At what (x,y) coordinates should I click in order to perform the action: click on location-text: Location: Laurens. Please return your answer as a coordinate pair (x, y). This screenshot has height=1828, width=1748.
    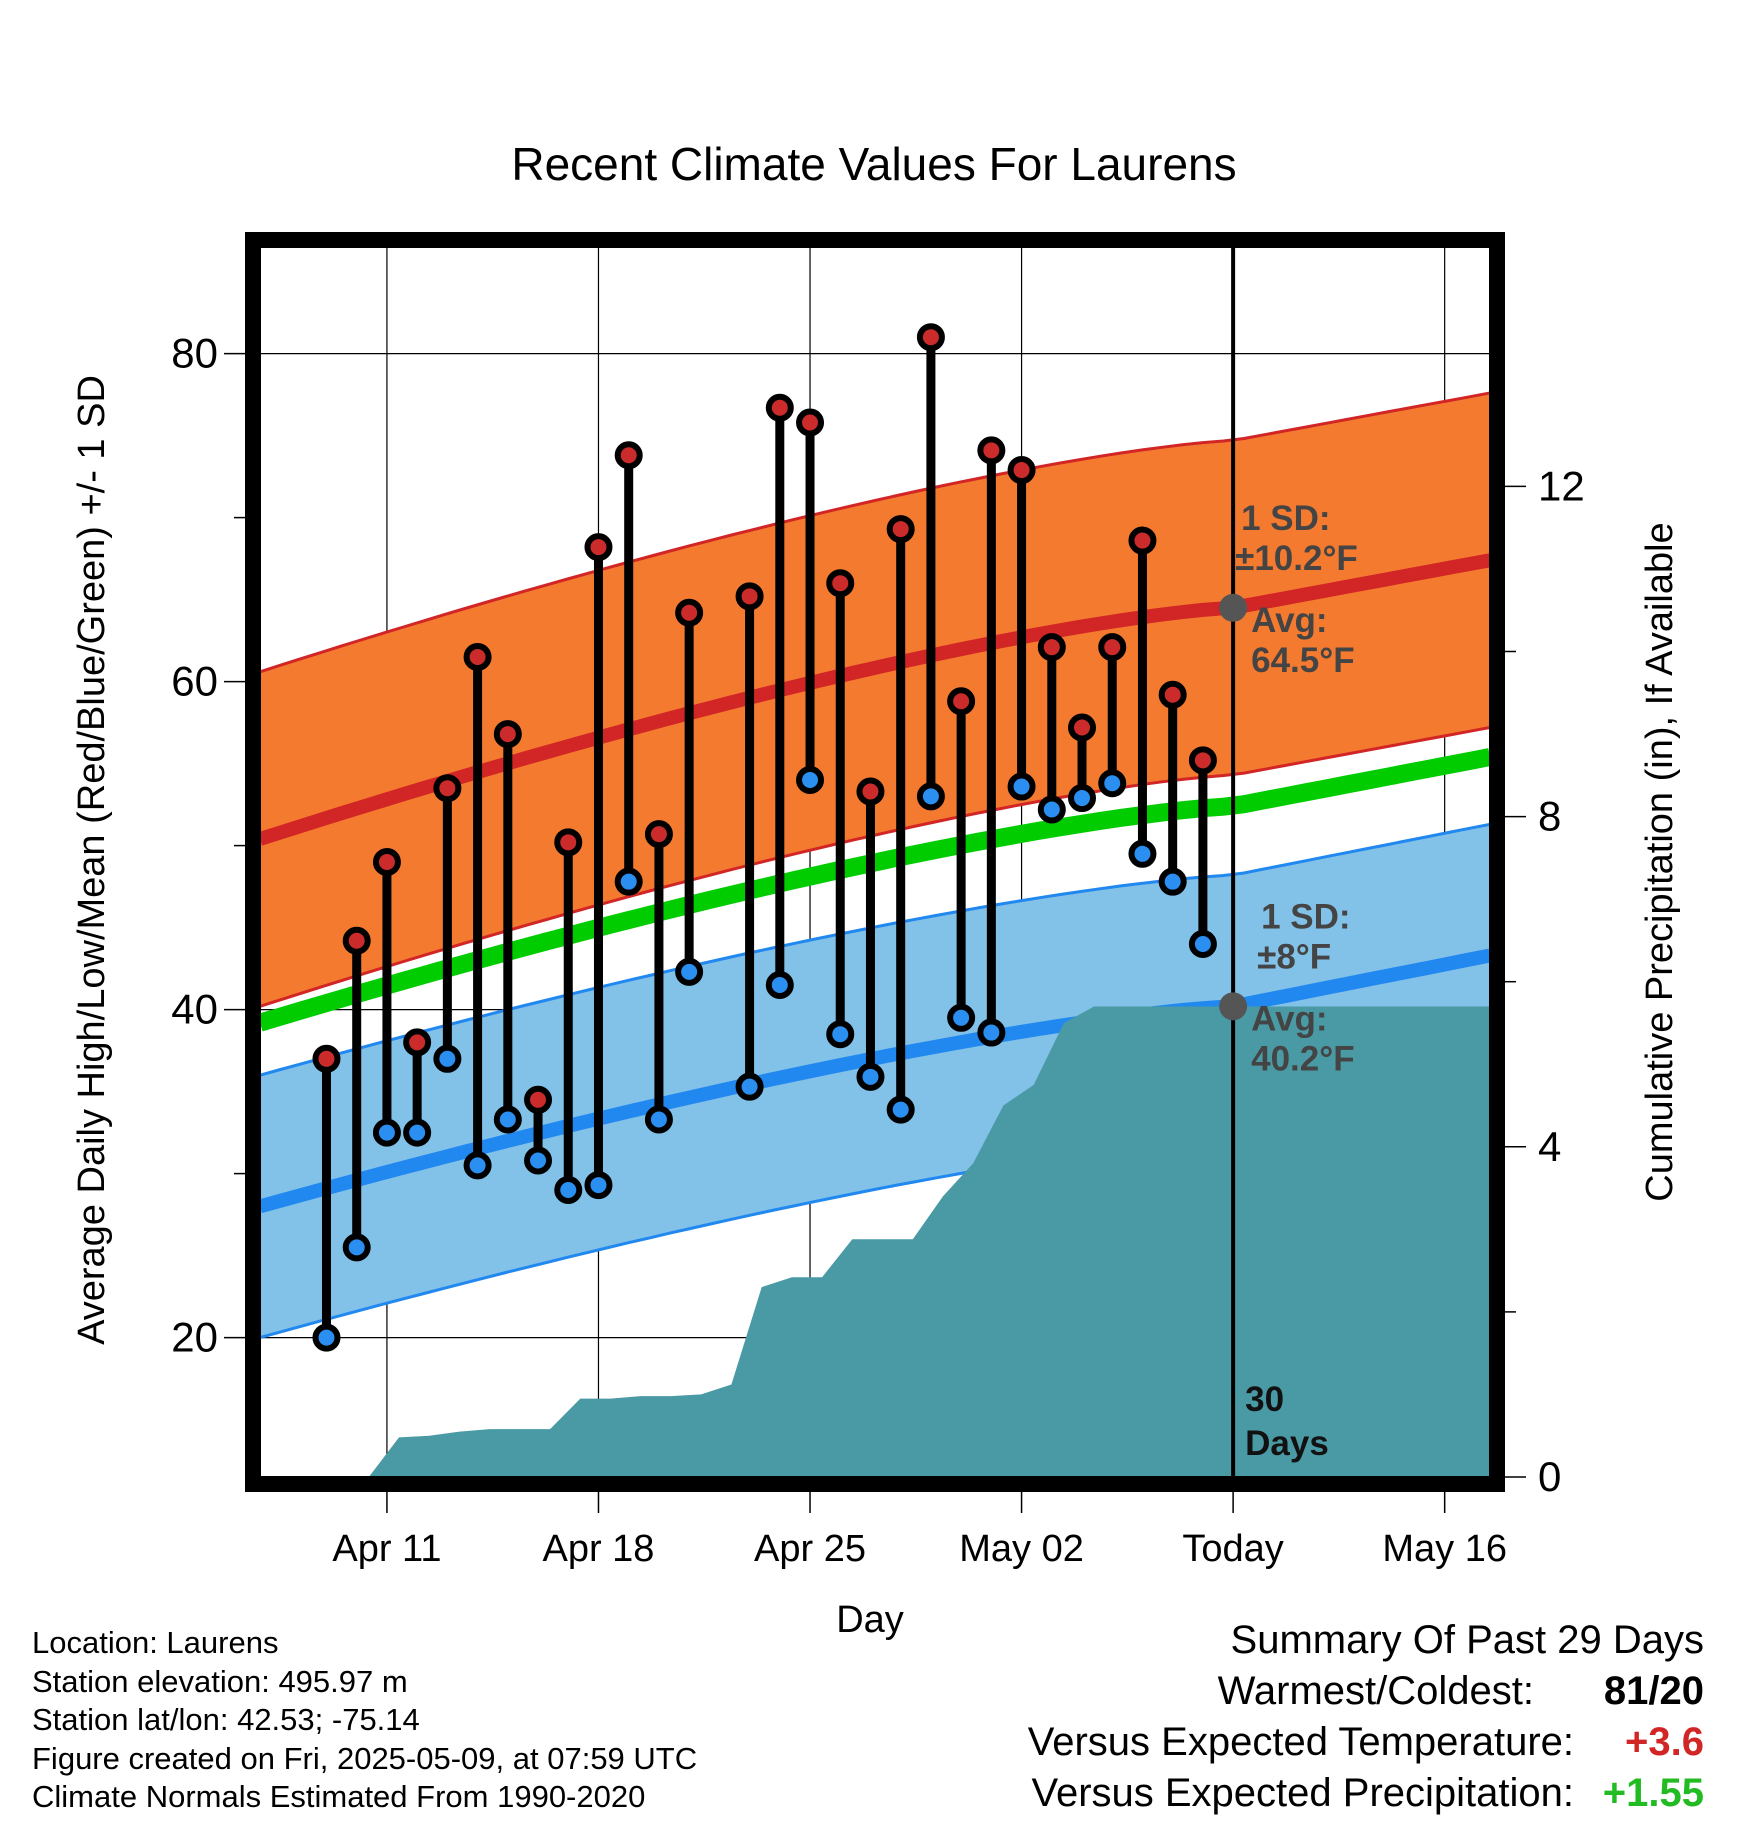
    Looking at the image, I should click on (155, 1642).